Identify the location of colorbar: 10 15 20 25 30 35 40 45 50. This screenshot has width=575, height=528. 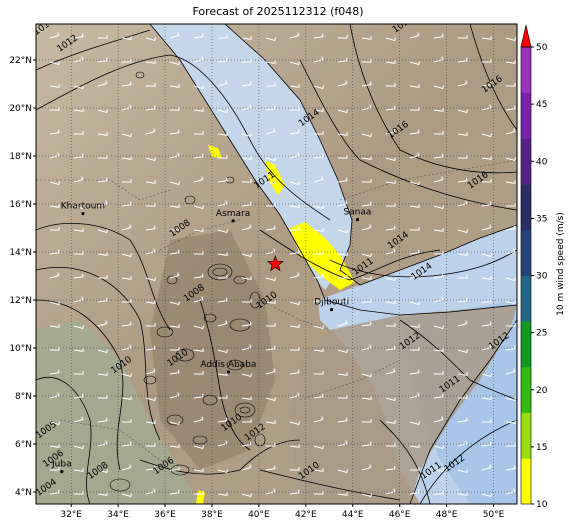
(534, 267).